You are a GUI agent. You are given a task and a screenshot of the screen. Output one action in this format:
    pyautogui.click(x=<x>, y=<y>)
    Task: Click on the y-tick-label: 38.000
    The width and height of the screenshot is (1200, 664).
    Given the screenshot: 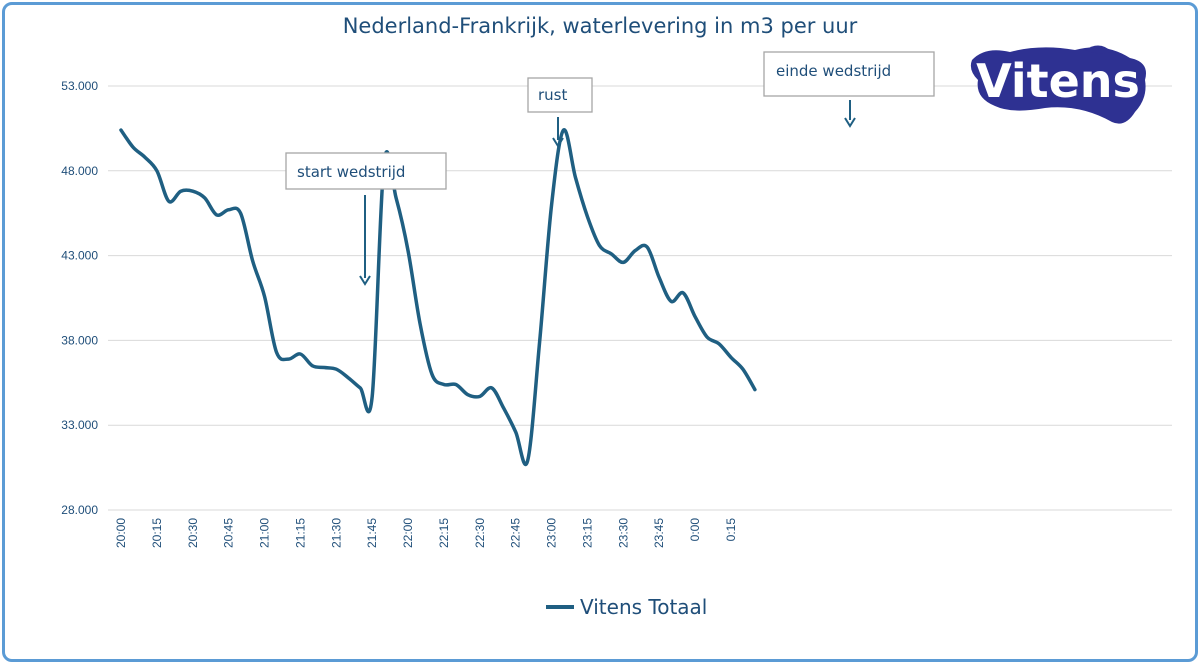 What is the action you would take?
    pyautogui.click(x=79, y=340)
    